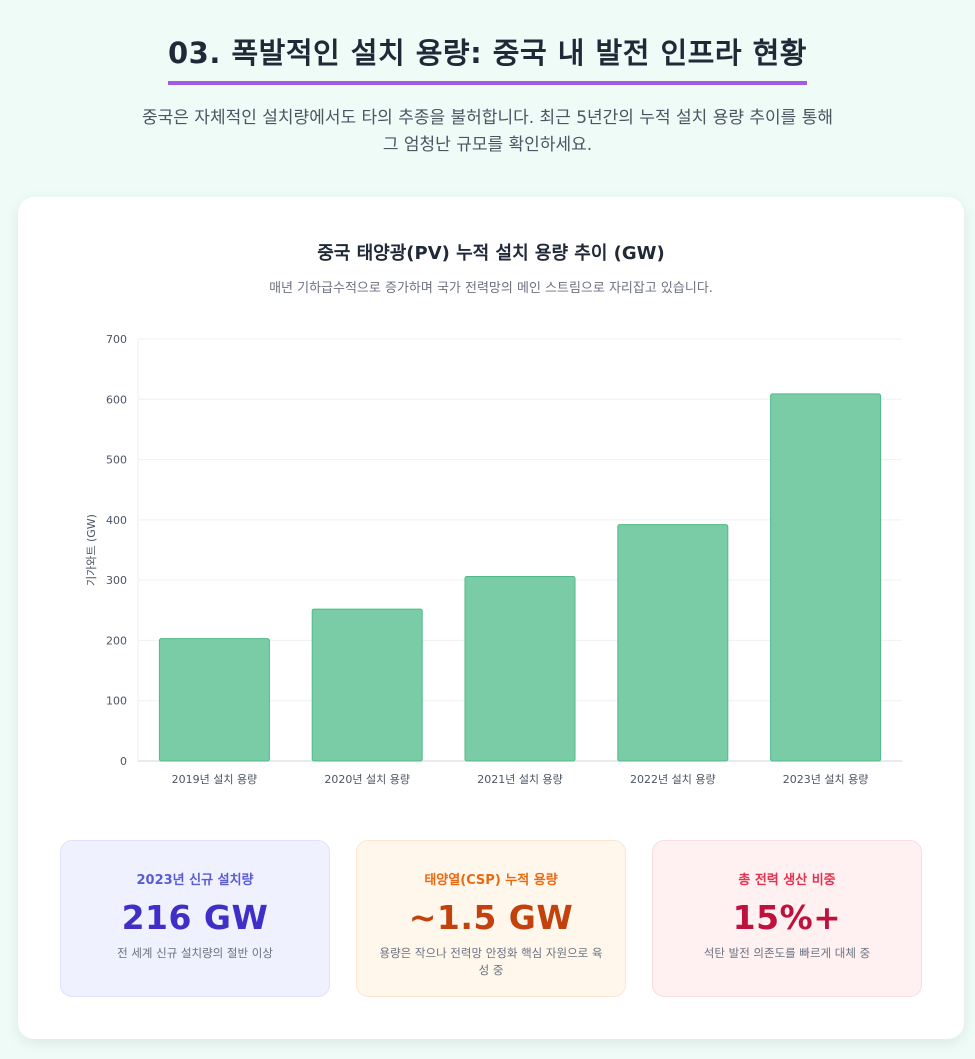 This screenshot has width=975, height=1059. I want to click on y-tick-label: 200, so click(116, 640).